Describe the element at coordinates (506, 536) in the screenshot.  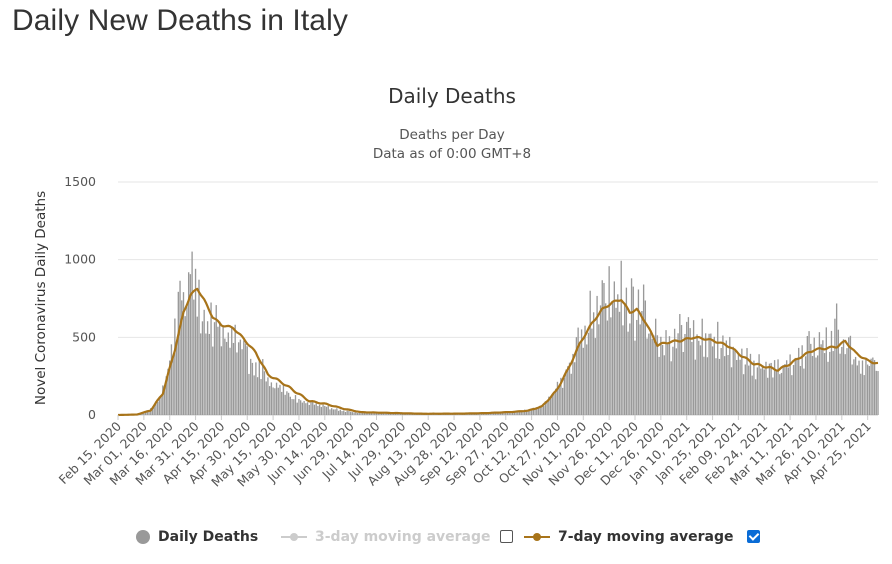
I see `checkbox-3-day-average` at that location.